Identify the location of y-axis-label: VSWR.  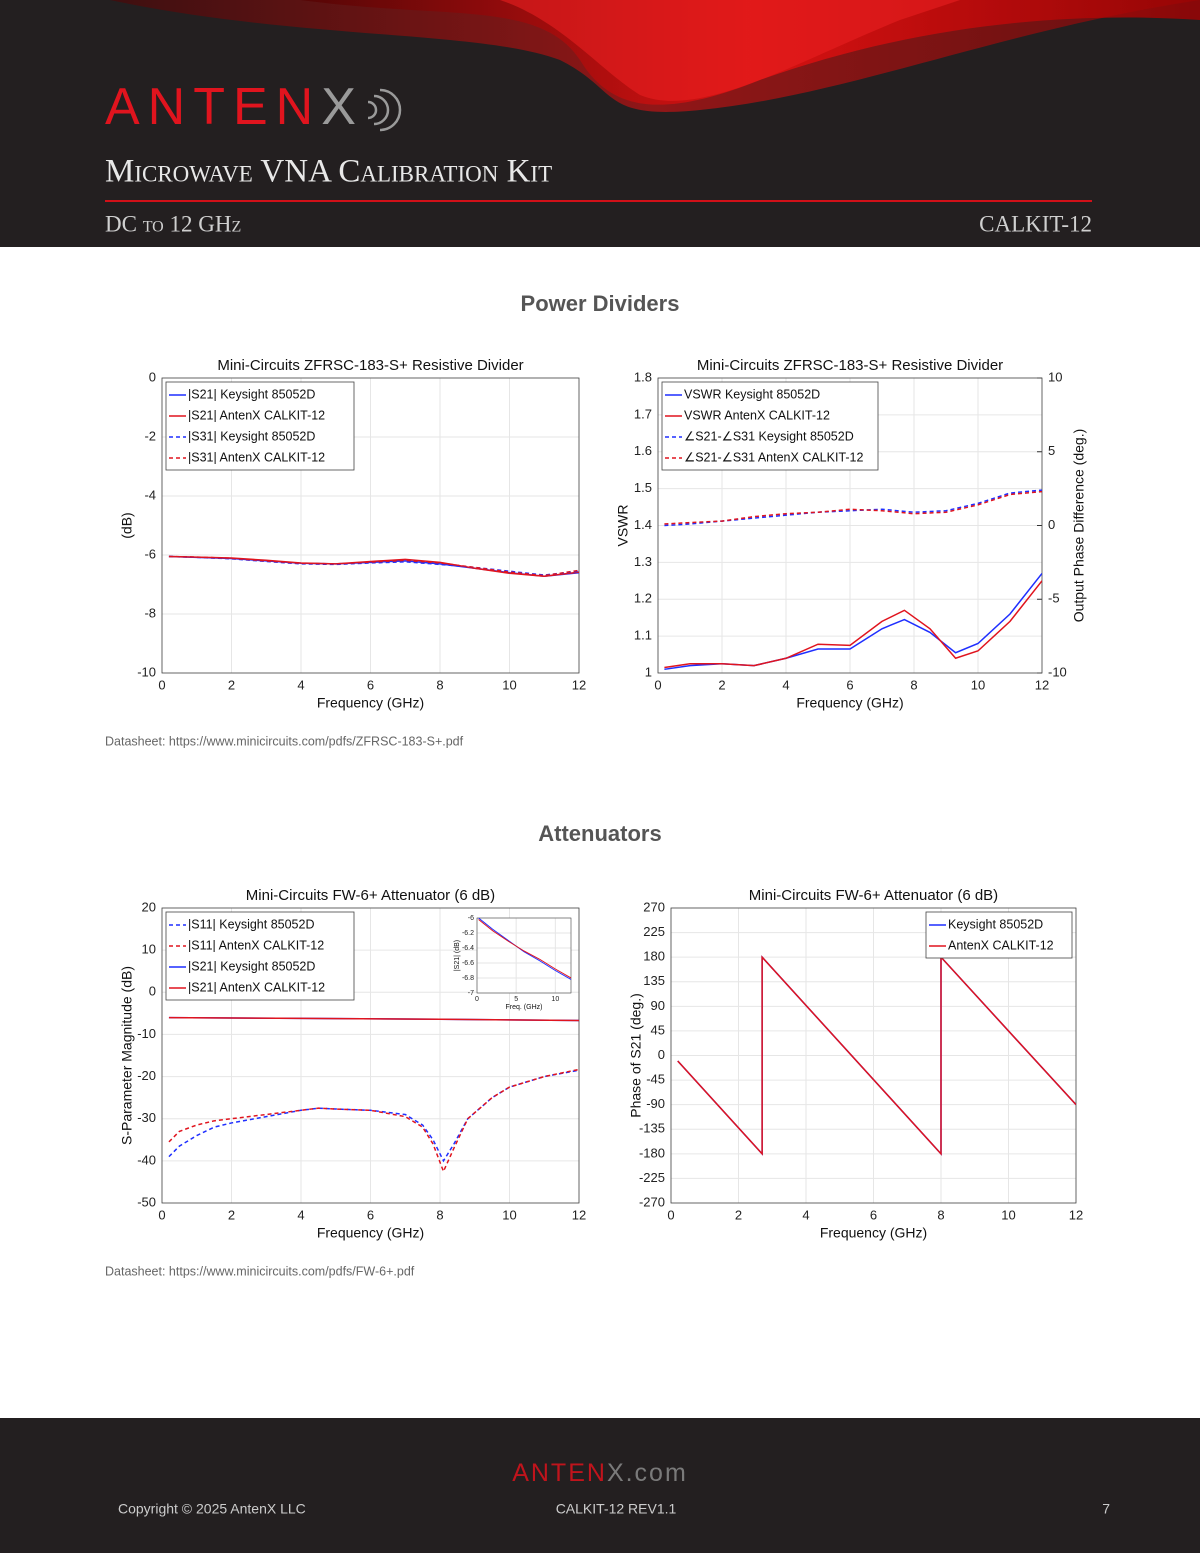
(623, 526).